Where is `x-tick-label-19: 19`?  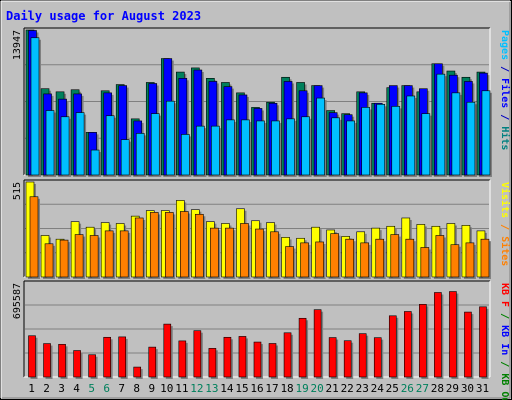 x-tick-label-19: 19 is located at coordinates (301, 388).